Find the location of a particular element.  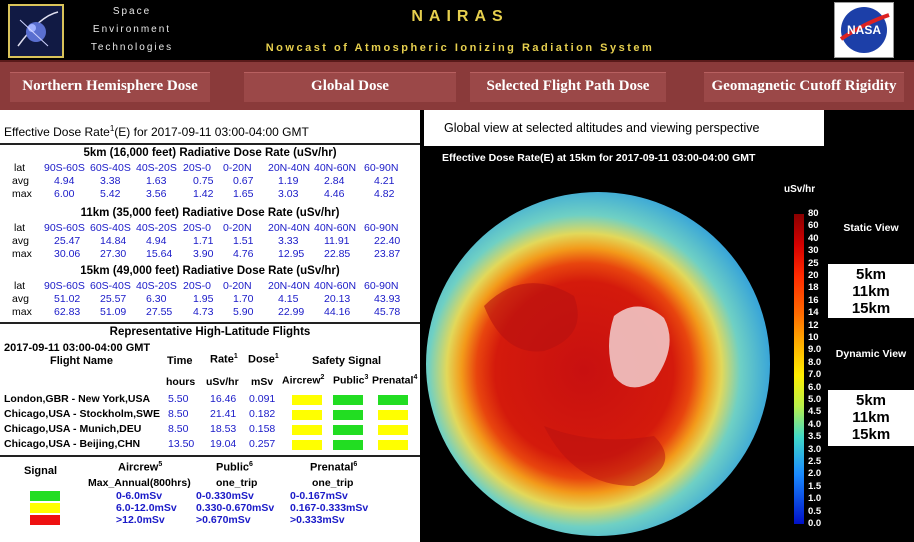

colorbar-tick: 2.0 is located at coordinates (815, 474).